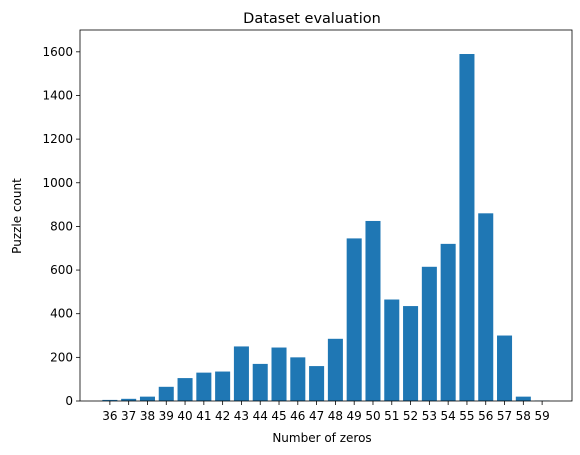 Image resolution: width=580 pixels, height=455 pixels. Describe the element at coordinates (147, 416) in the screenshot. I see `x-tick-label: 38` at that location.